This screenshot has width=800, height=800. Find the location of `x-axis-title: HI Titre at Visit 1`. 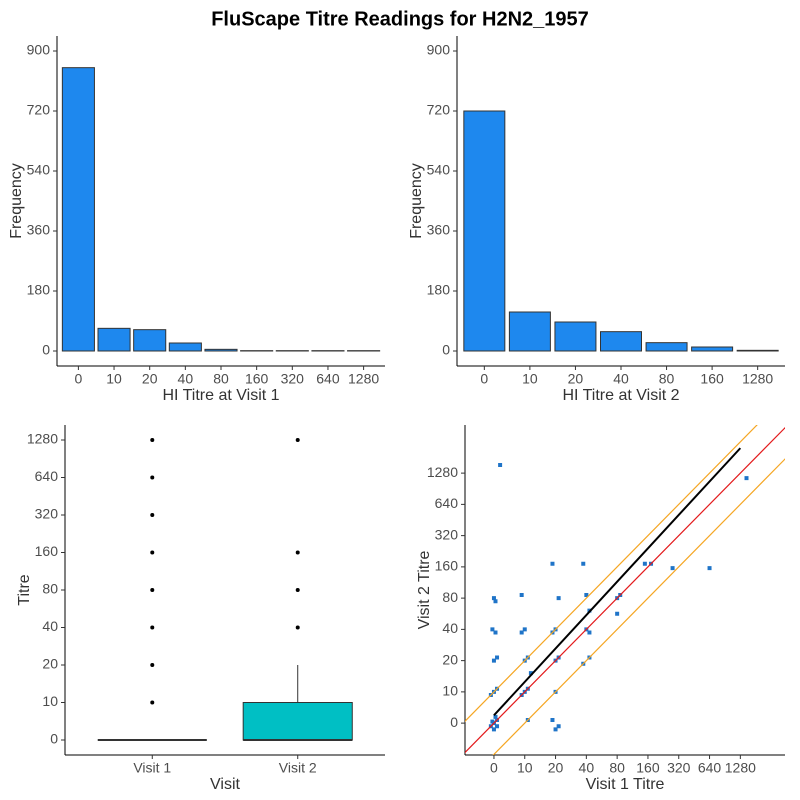

x-axis-title: HI Titre at Visit 1 is located at coordinates (220, 395).